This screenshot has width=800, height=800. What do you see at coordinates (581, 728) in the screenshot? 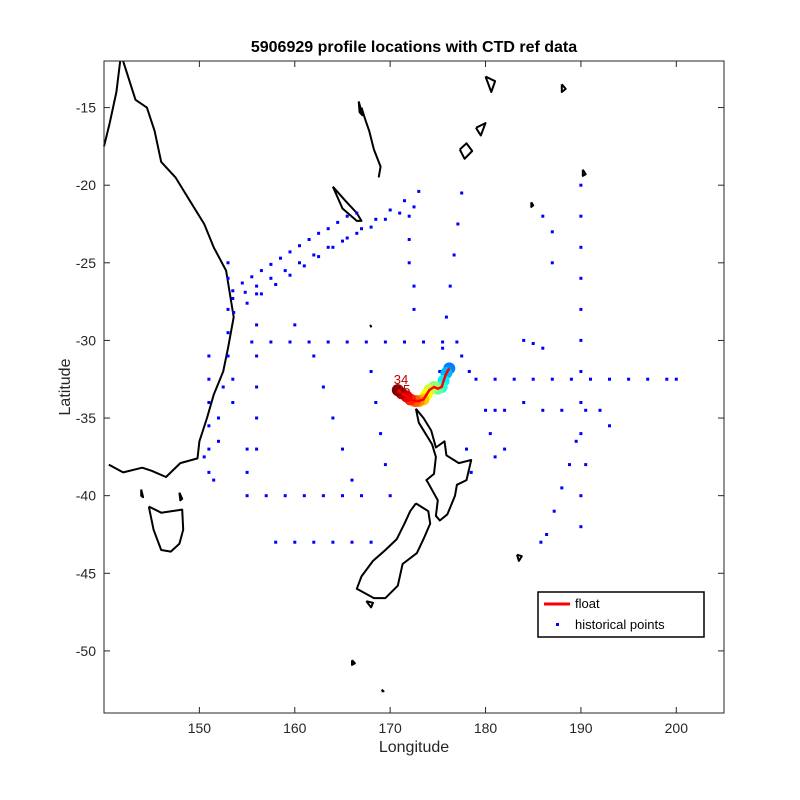
I see `x-tick-label: 190` at bounding box center [581, 728].